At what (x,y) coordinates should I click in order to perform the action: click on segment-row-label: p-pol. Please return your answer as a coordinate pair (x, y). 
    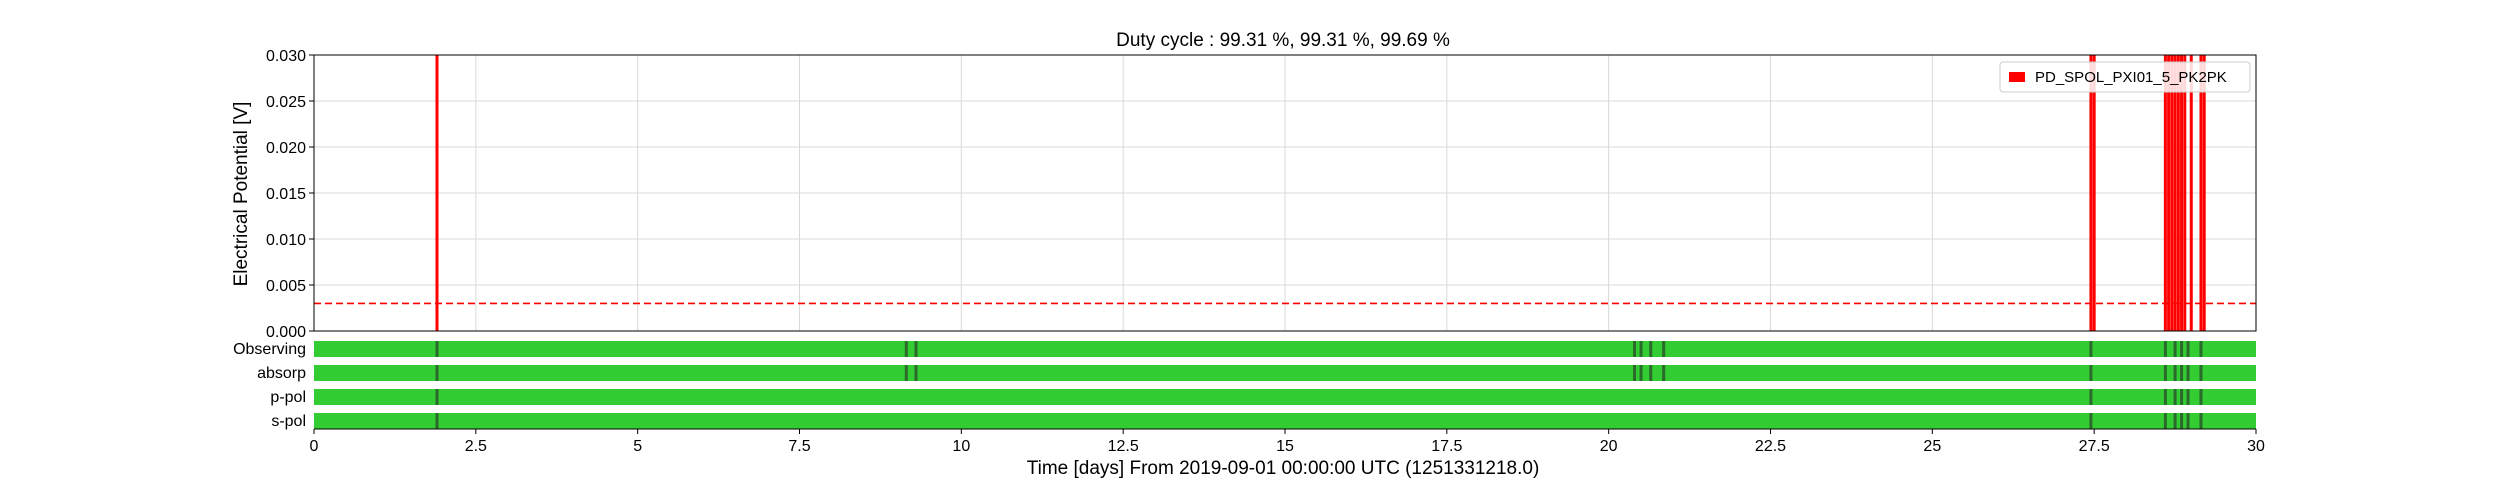
    Looking at the image, I should click on (288, 397).